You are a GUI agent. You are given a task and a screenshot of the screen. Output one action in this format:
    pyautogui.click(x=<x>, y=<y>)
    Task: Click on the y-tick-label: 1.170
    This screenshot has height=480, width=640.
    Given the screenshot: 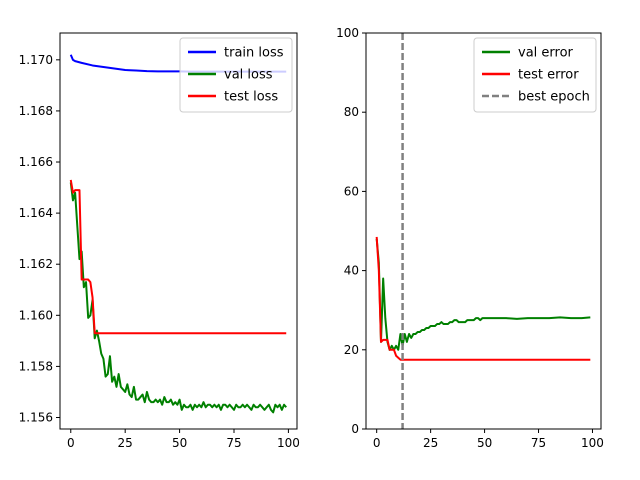 What is the action you would take?
    pyautogui.click(x=36, y=60)
    